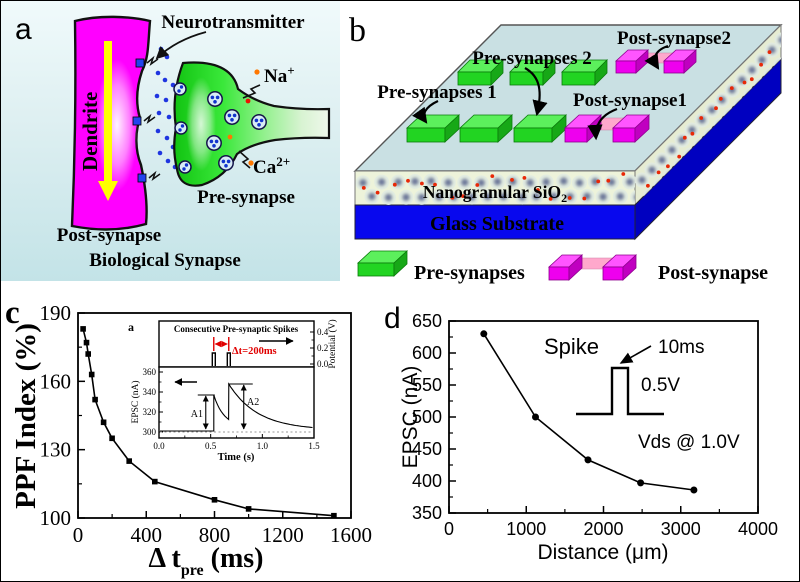 The width and height of the screenshot is (800, 582). Describe the element at coordinates (602, 552) in the screenshot. I see `epsc-xlabel: Distance (μm)` at that location.